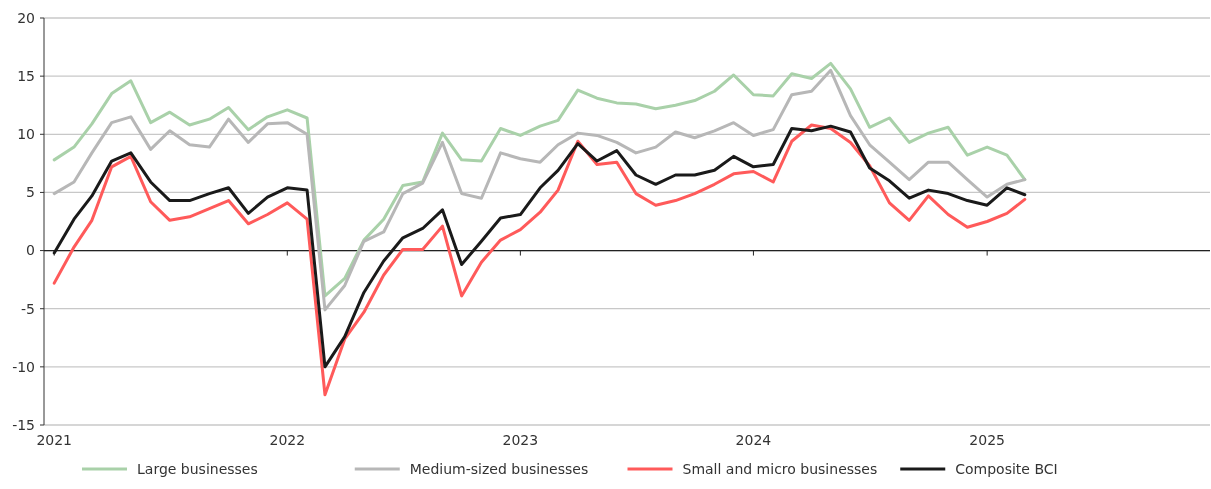  Describe the element at coordinates (987, 440) in the screenshot. I see `x-tick-label: 2025` at that location.